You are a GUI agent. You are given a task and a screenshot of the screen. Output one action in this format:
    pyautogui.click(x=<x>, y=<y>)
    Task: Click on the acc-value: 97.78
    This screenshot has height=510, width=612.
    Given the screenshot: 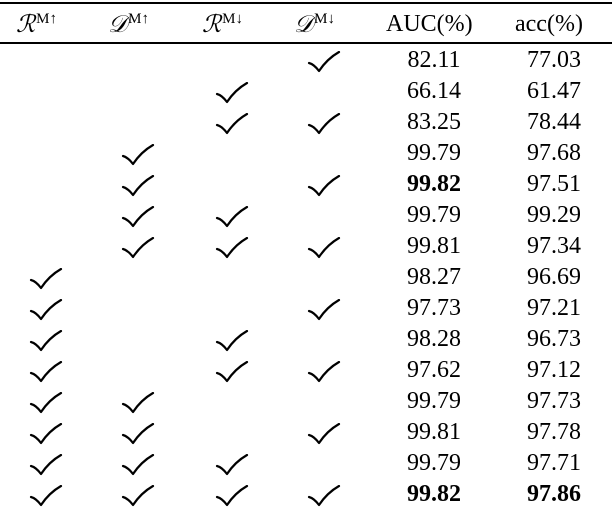 What is the action you would take?
    pyautogui.click(x=554, y=432)
    